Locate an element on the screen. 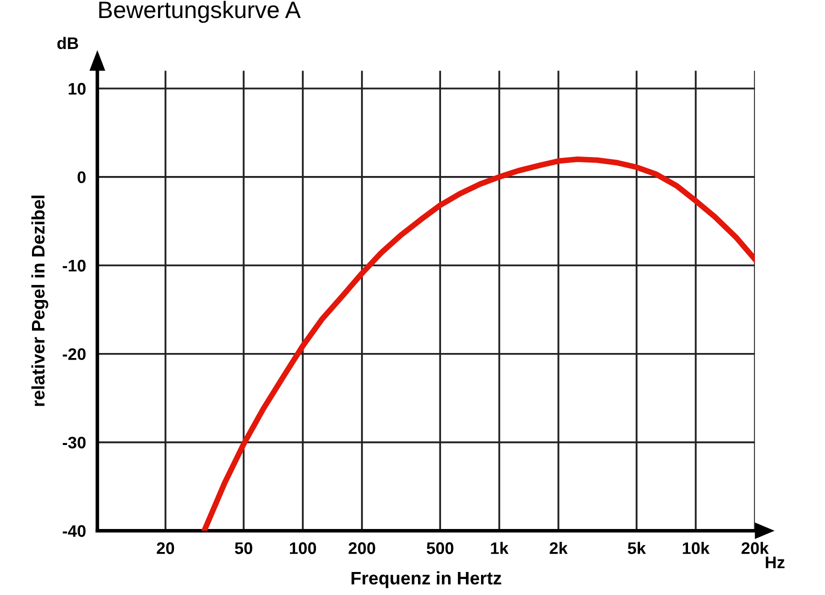  y-tick-label: -30 is located at coordinates (74, 442).